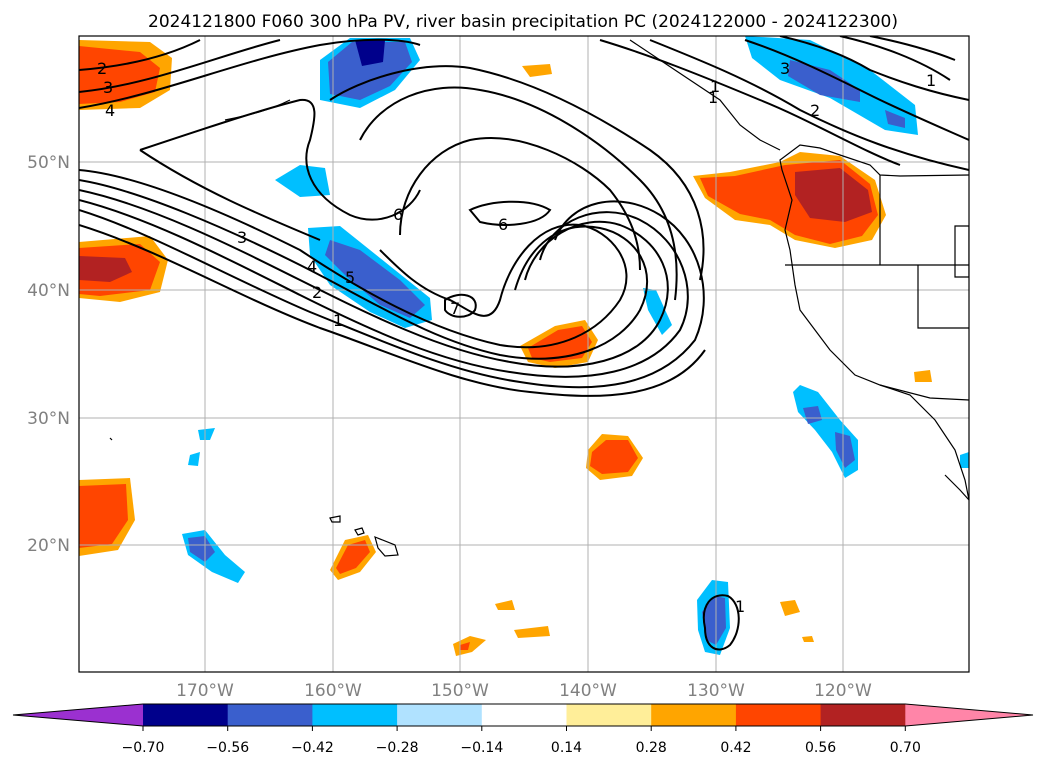 This screenshot has height=765, width=1047. What do you see at coordinates (48, 546) in the screenshot?
I see `lat-label: 20°N` at bounding box center [48, 546].